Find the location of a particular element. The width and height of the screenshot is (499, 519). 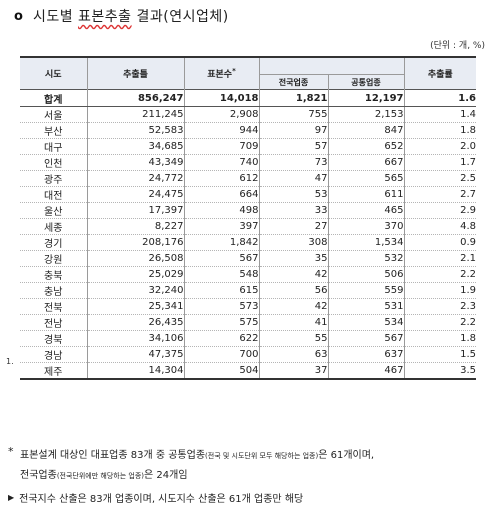

heading-bullet: o is located at coordinates (18, 16).